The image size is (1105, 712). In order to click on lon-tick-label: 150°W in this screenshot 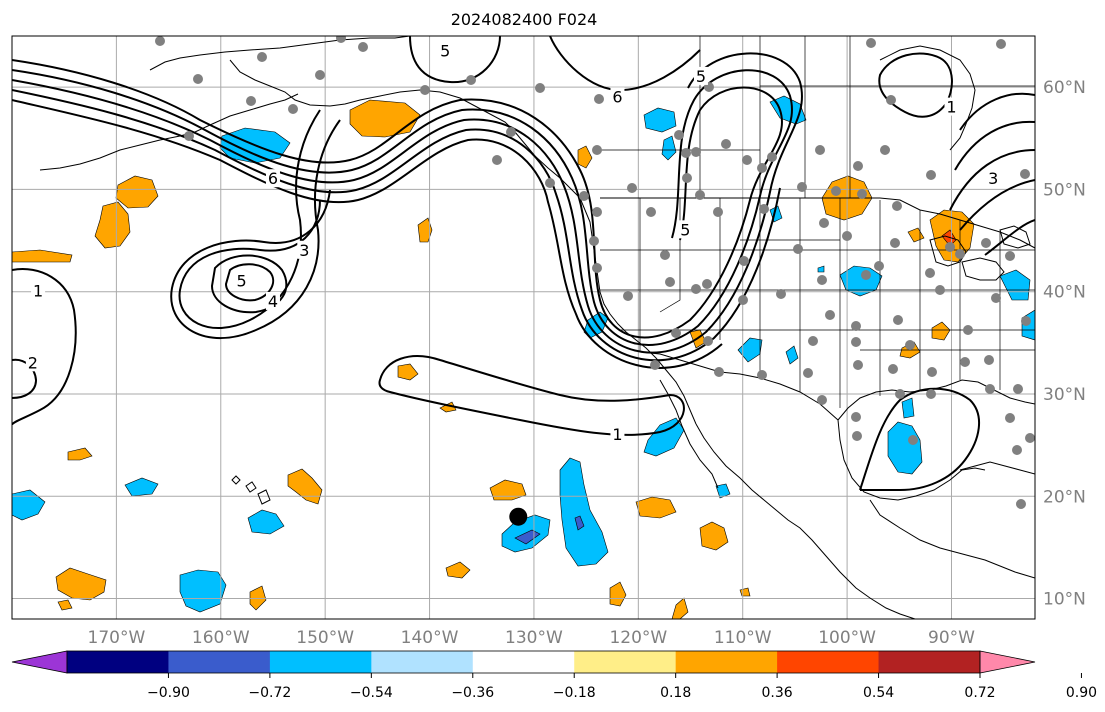, I will do `click(325, 638)`.